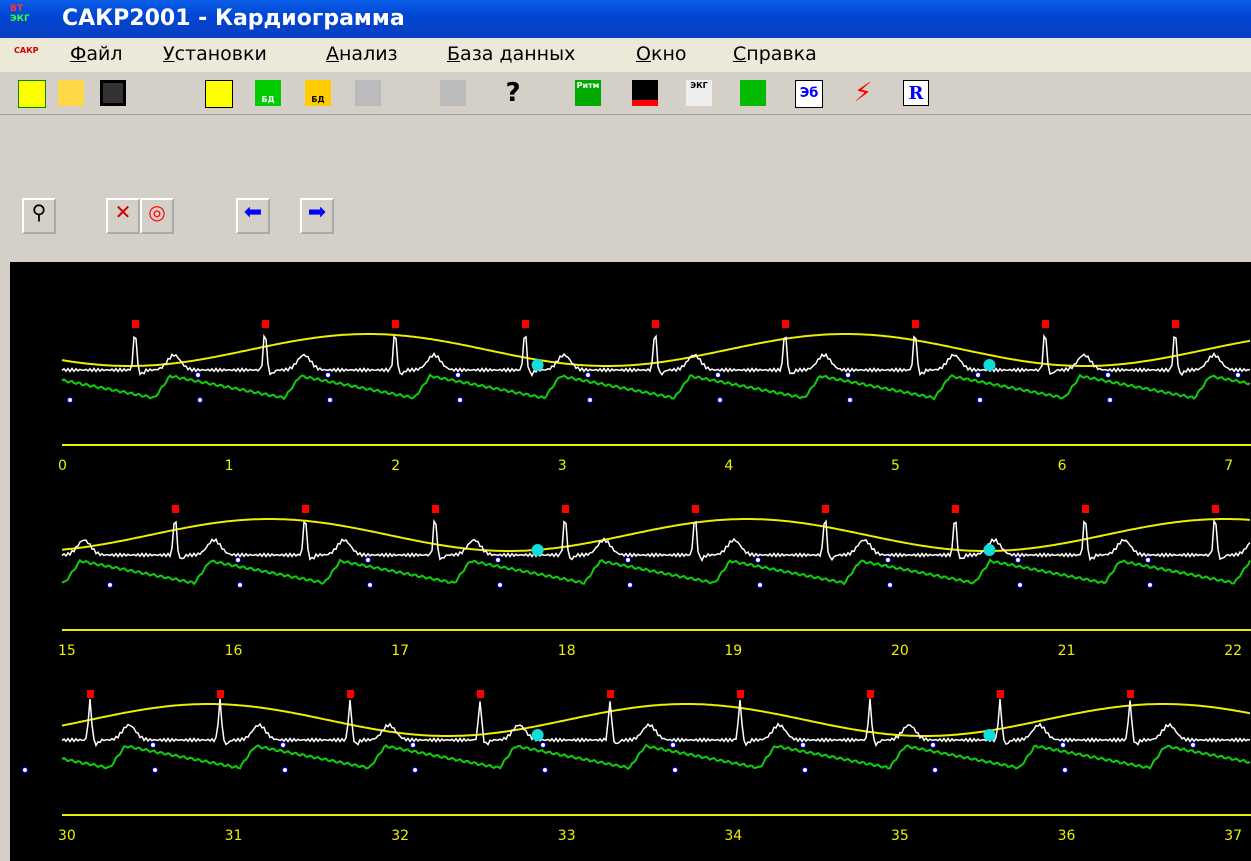  Describe the element at coordinates (733, 651) in the screenshot. I see `time-tick-label: 19` at that location.